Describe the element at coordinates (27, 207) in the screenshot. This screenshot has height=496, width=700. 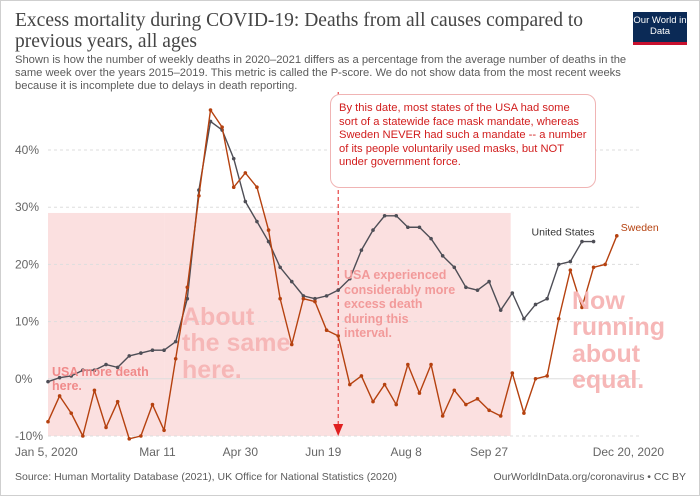
I see `y-tick-label: 30%` at that location.